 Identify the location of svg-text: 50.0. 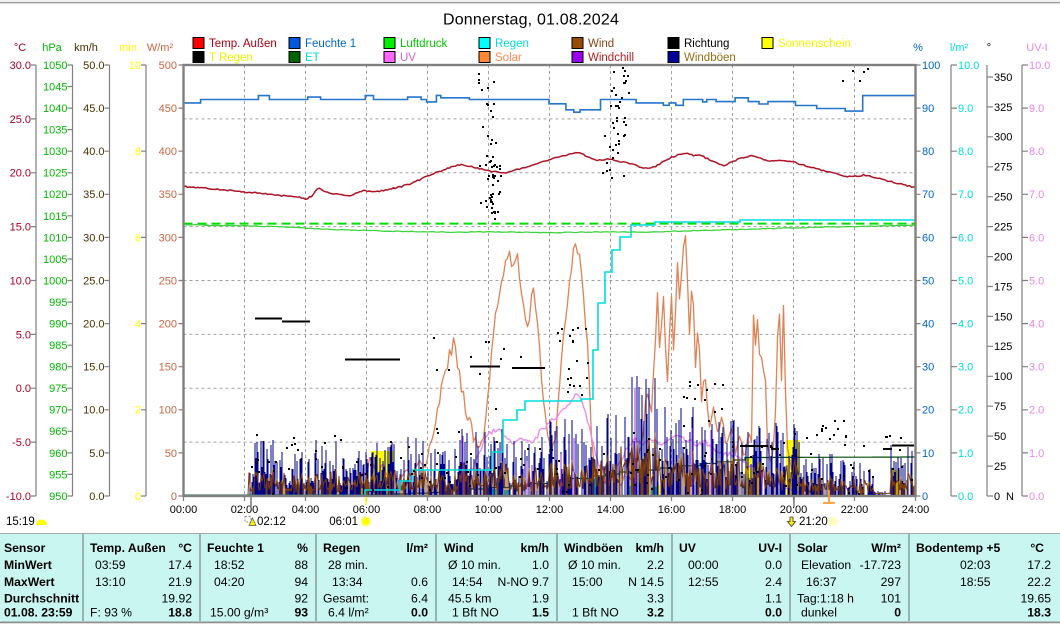
(93, 66).